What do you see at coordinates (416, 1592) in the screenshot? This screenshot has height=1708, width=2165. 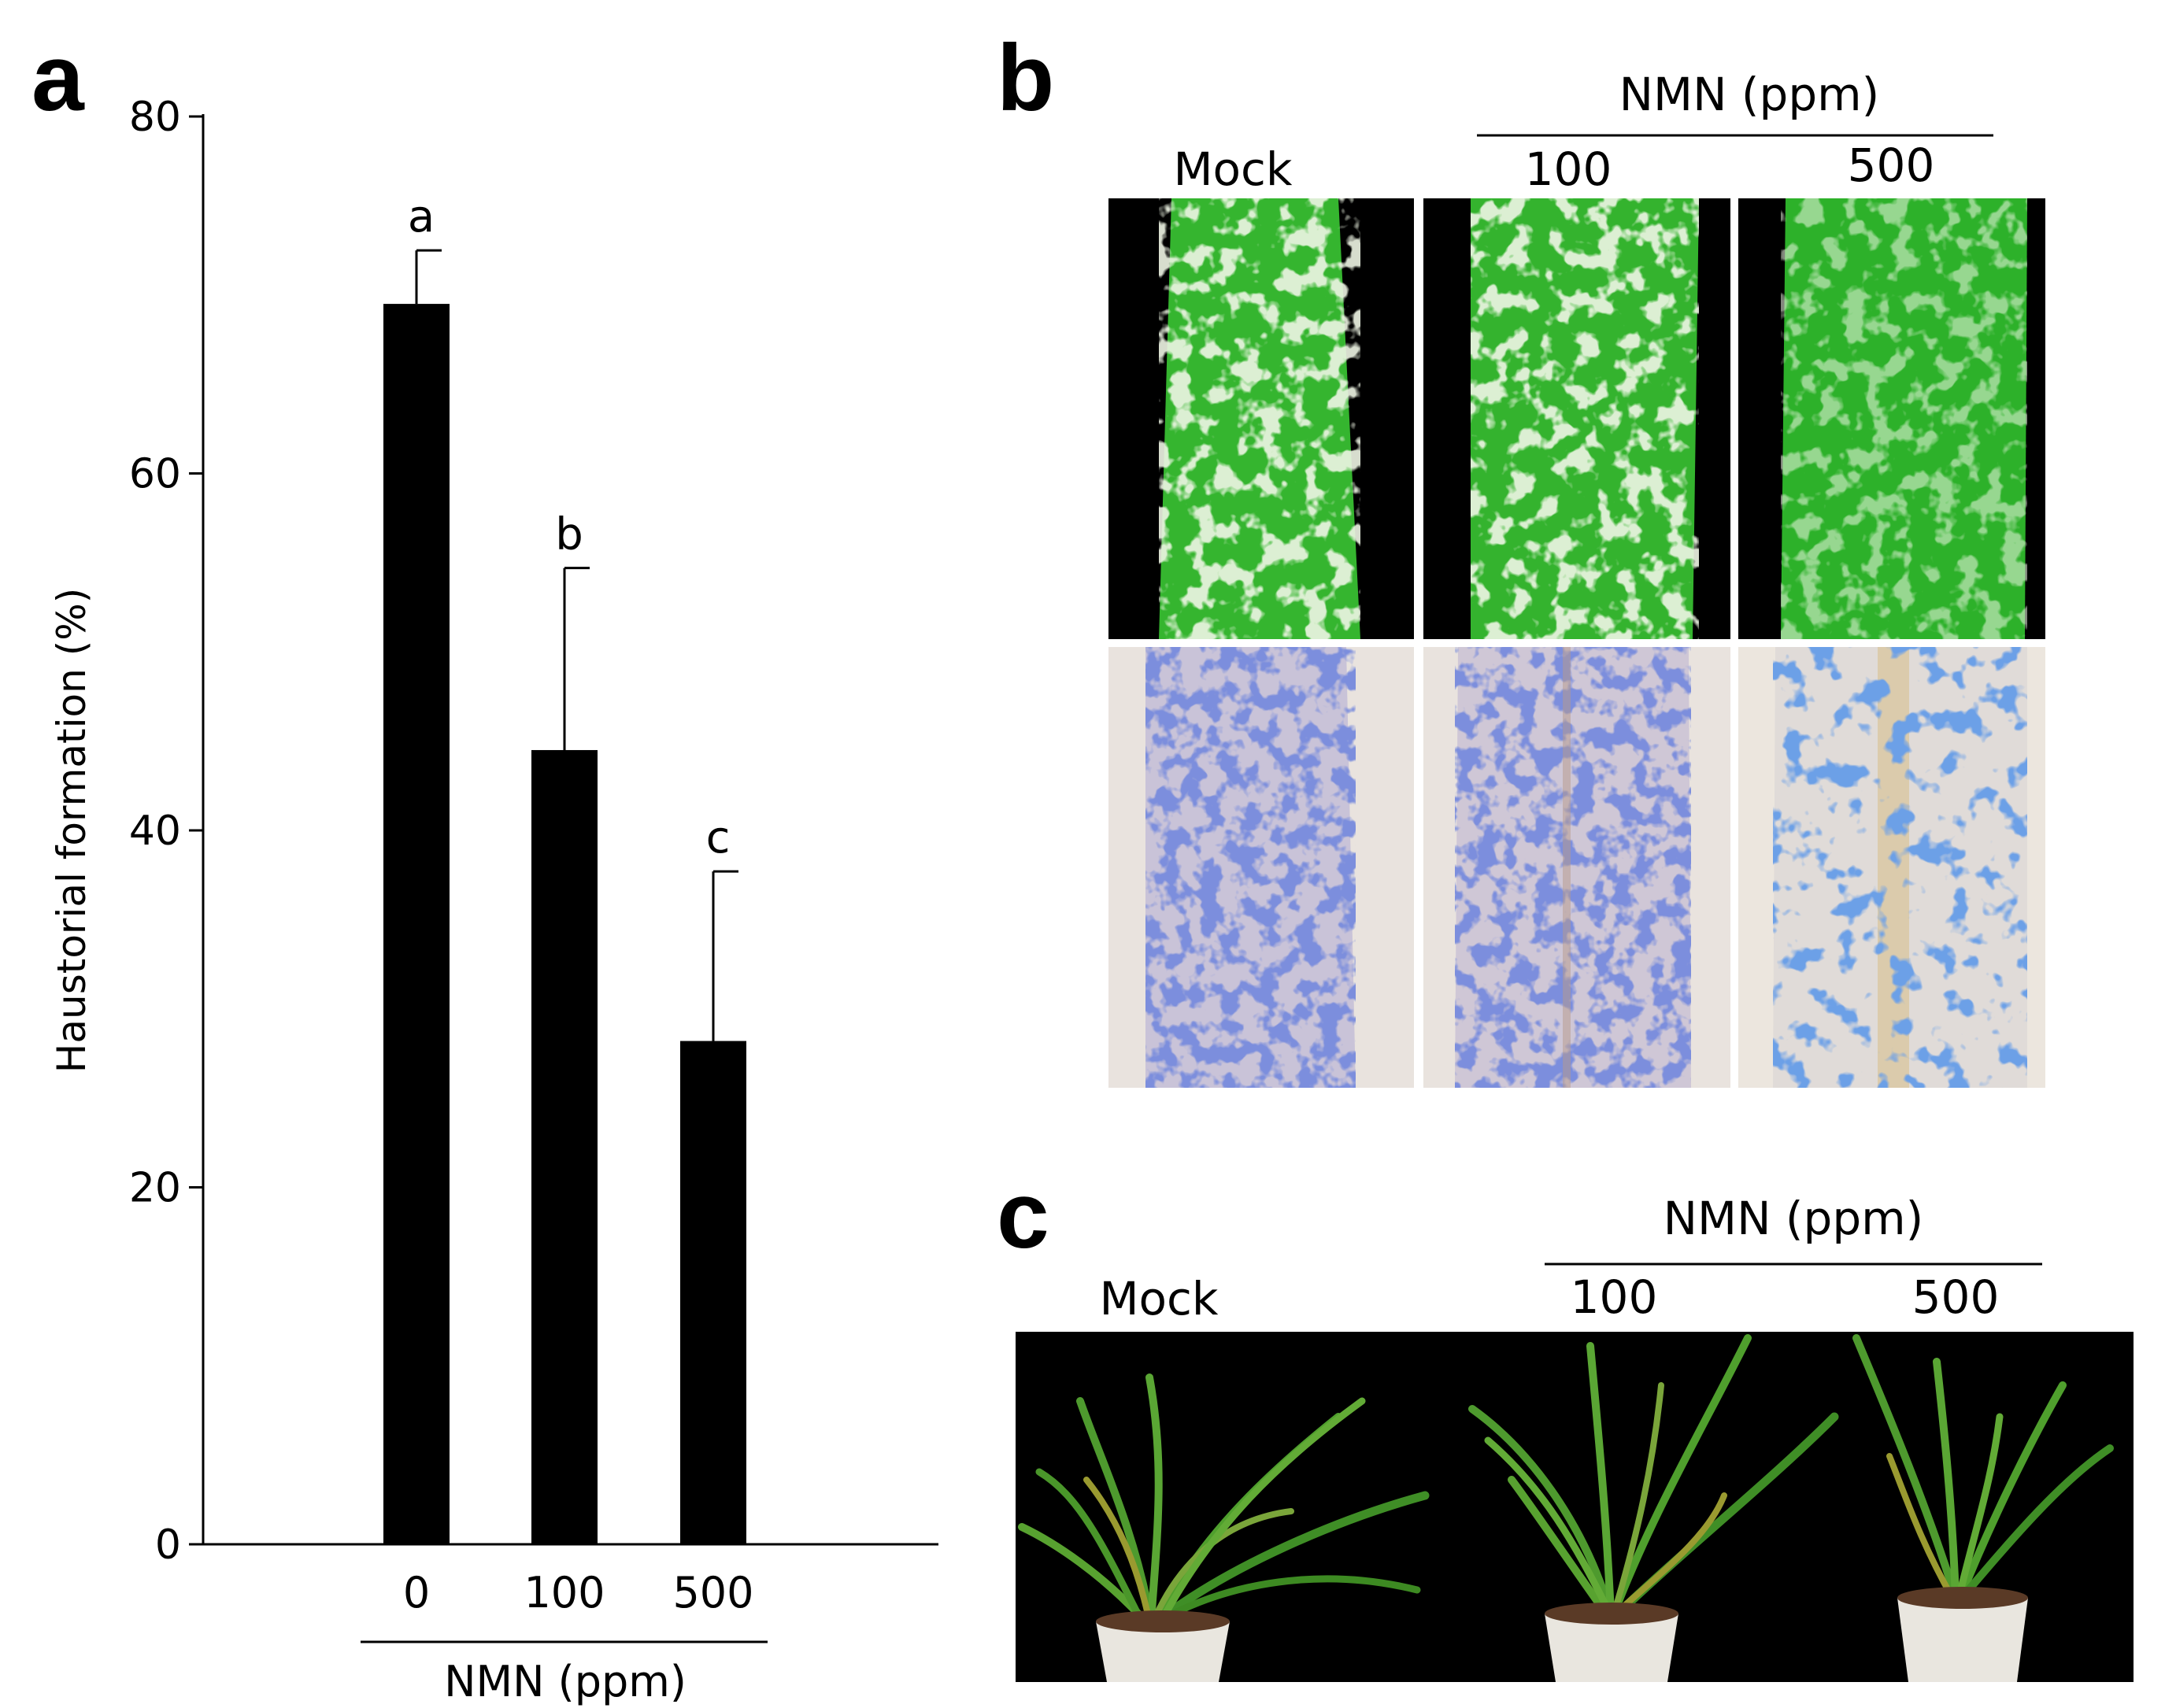 I see `x-tick-label: 0` at bounding box center [416, 1592].